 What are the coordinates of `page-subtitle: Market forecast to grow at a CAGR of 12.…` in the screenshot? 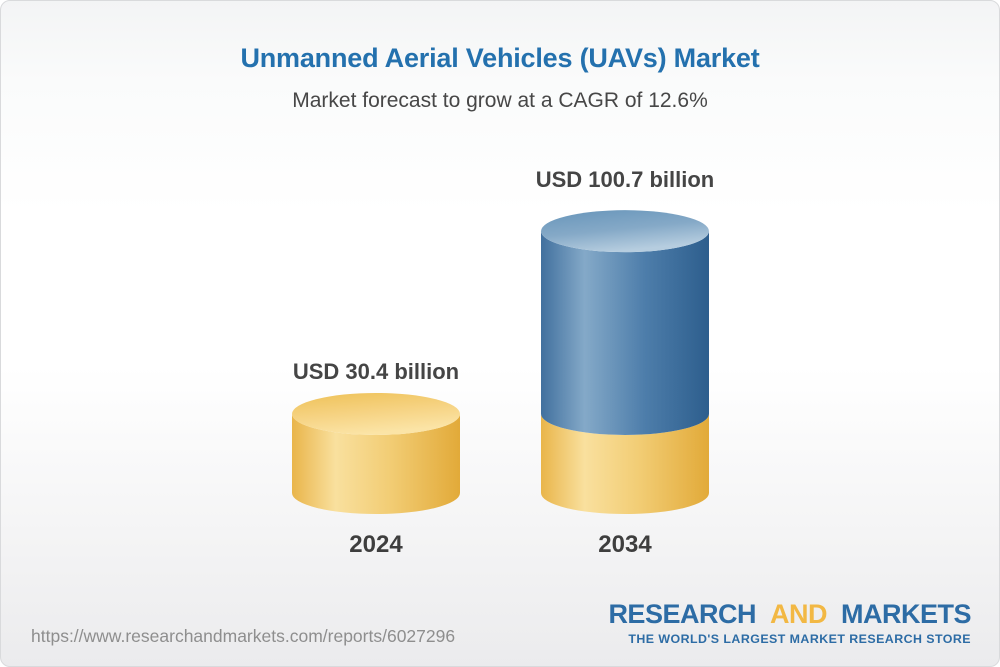 It's located at (500, 100).